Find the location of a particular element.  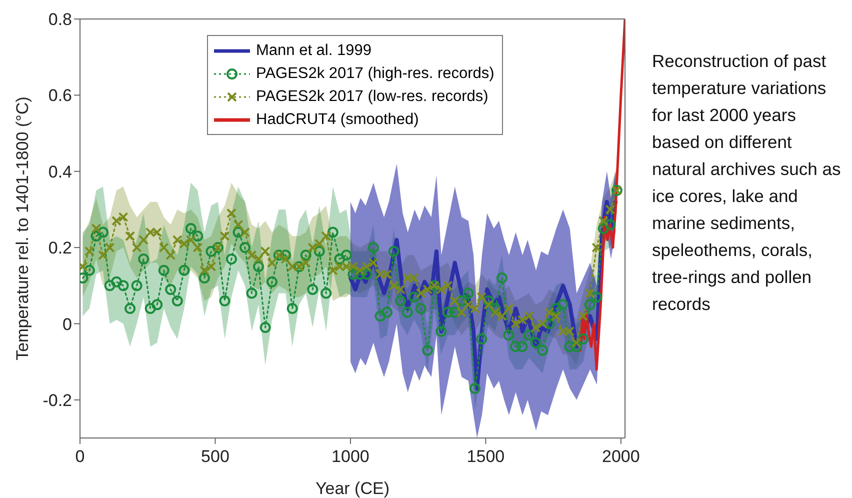

y-tick-label: 0.6 is located at coordinates (60, 96).